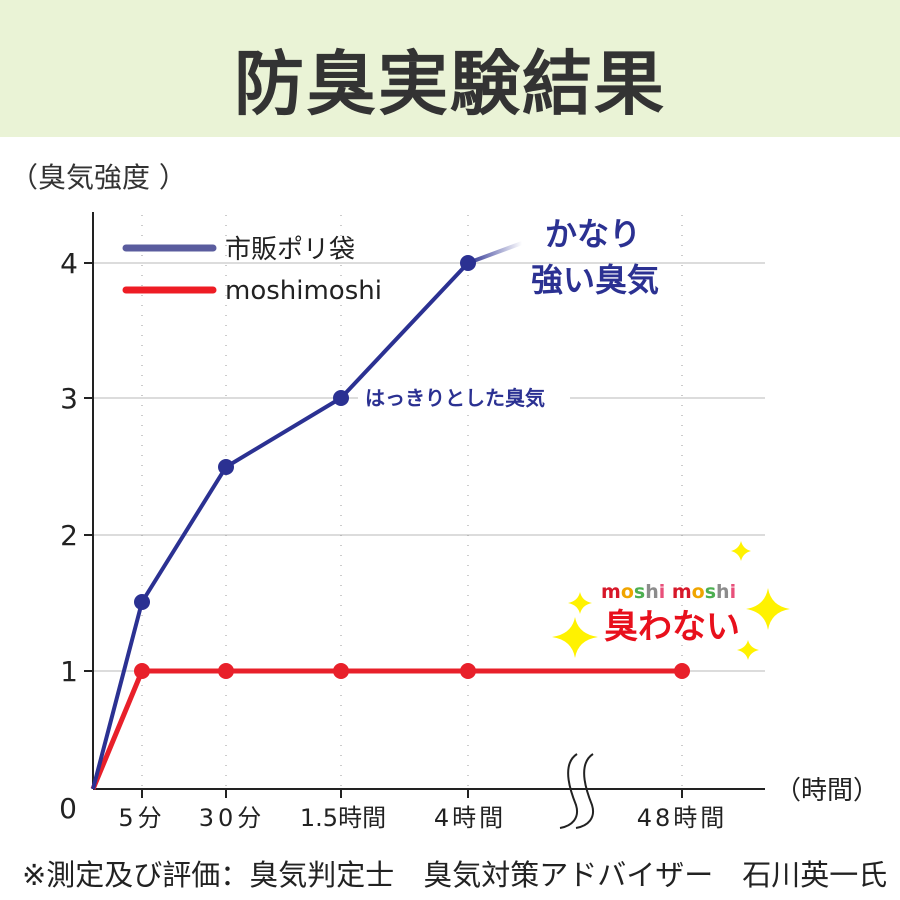  What do you see at coordinates (595, 280) in the screenshot?
I see `annotation-strong-smell: 強い臭気` at bounding box center [595, 280].